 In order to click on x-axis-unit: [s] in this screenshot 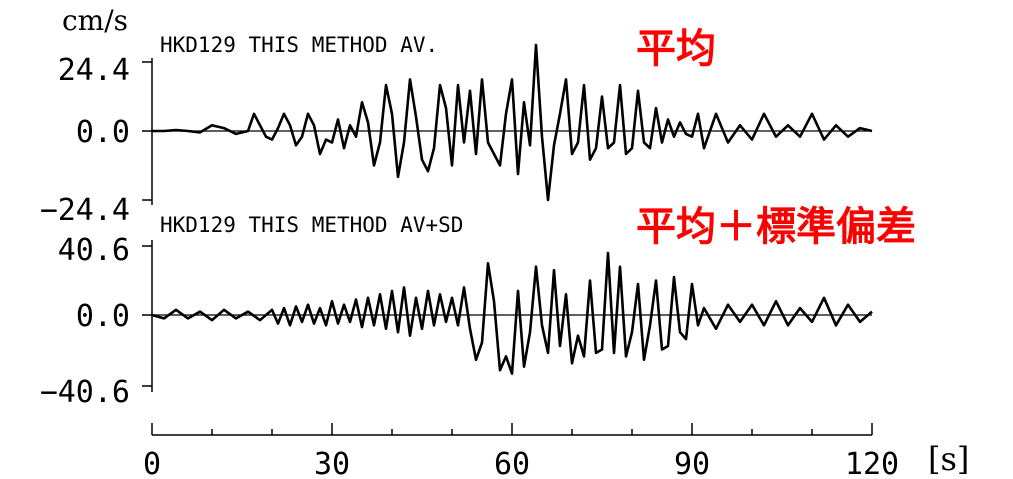, I will do `click(948, 459)`.